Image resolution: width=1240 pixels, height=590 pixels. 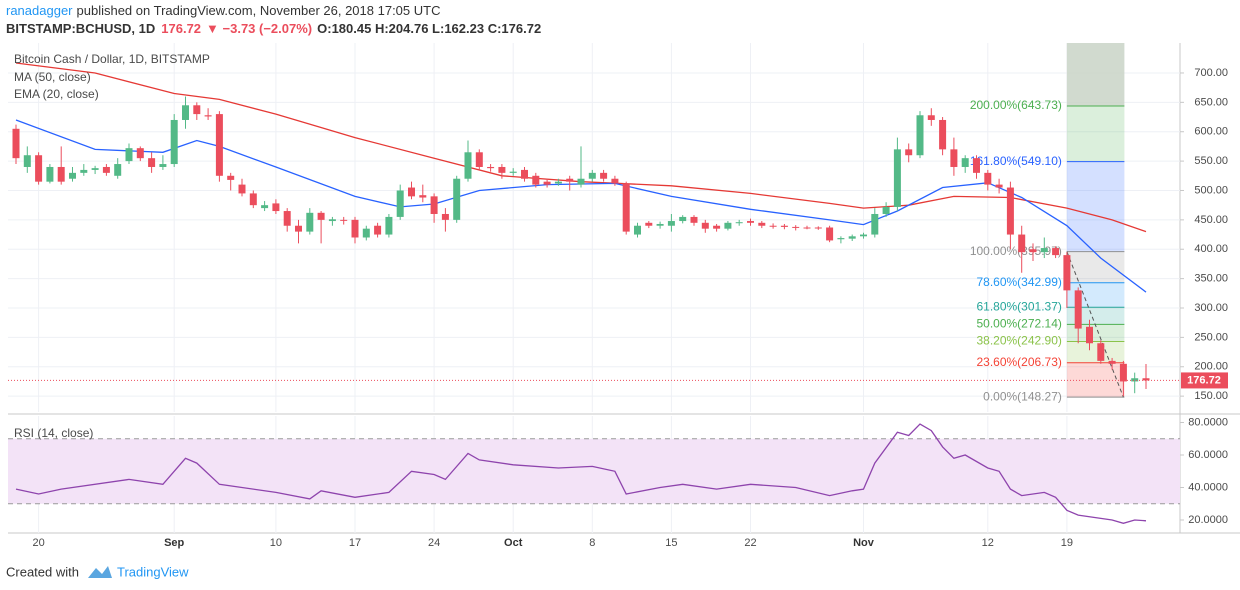 I want to click on author: ranadagger, so click(x=39, y=10).